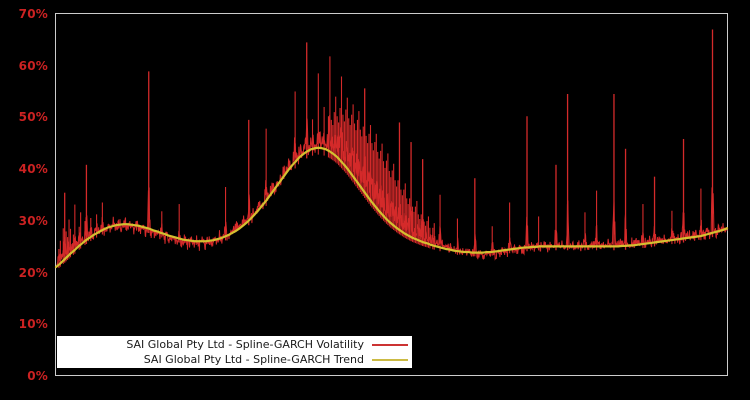 The height and width of the screenshot is (400, 750). I want to click on ytick-label-60: 60%, so click(33, 65).